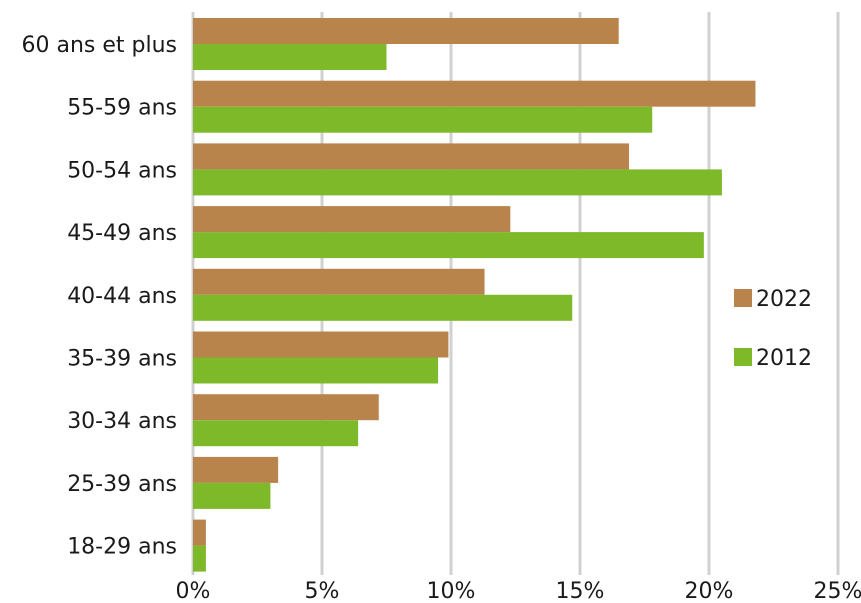 The width and height of the screenshot is (861, 603). I want to click on legend-swatch-2022, so click(743, 298).